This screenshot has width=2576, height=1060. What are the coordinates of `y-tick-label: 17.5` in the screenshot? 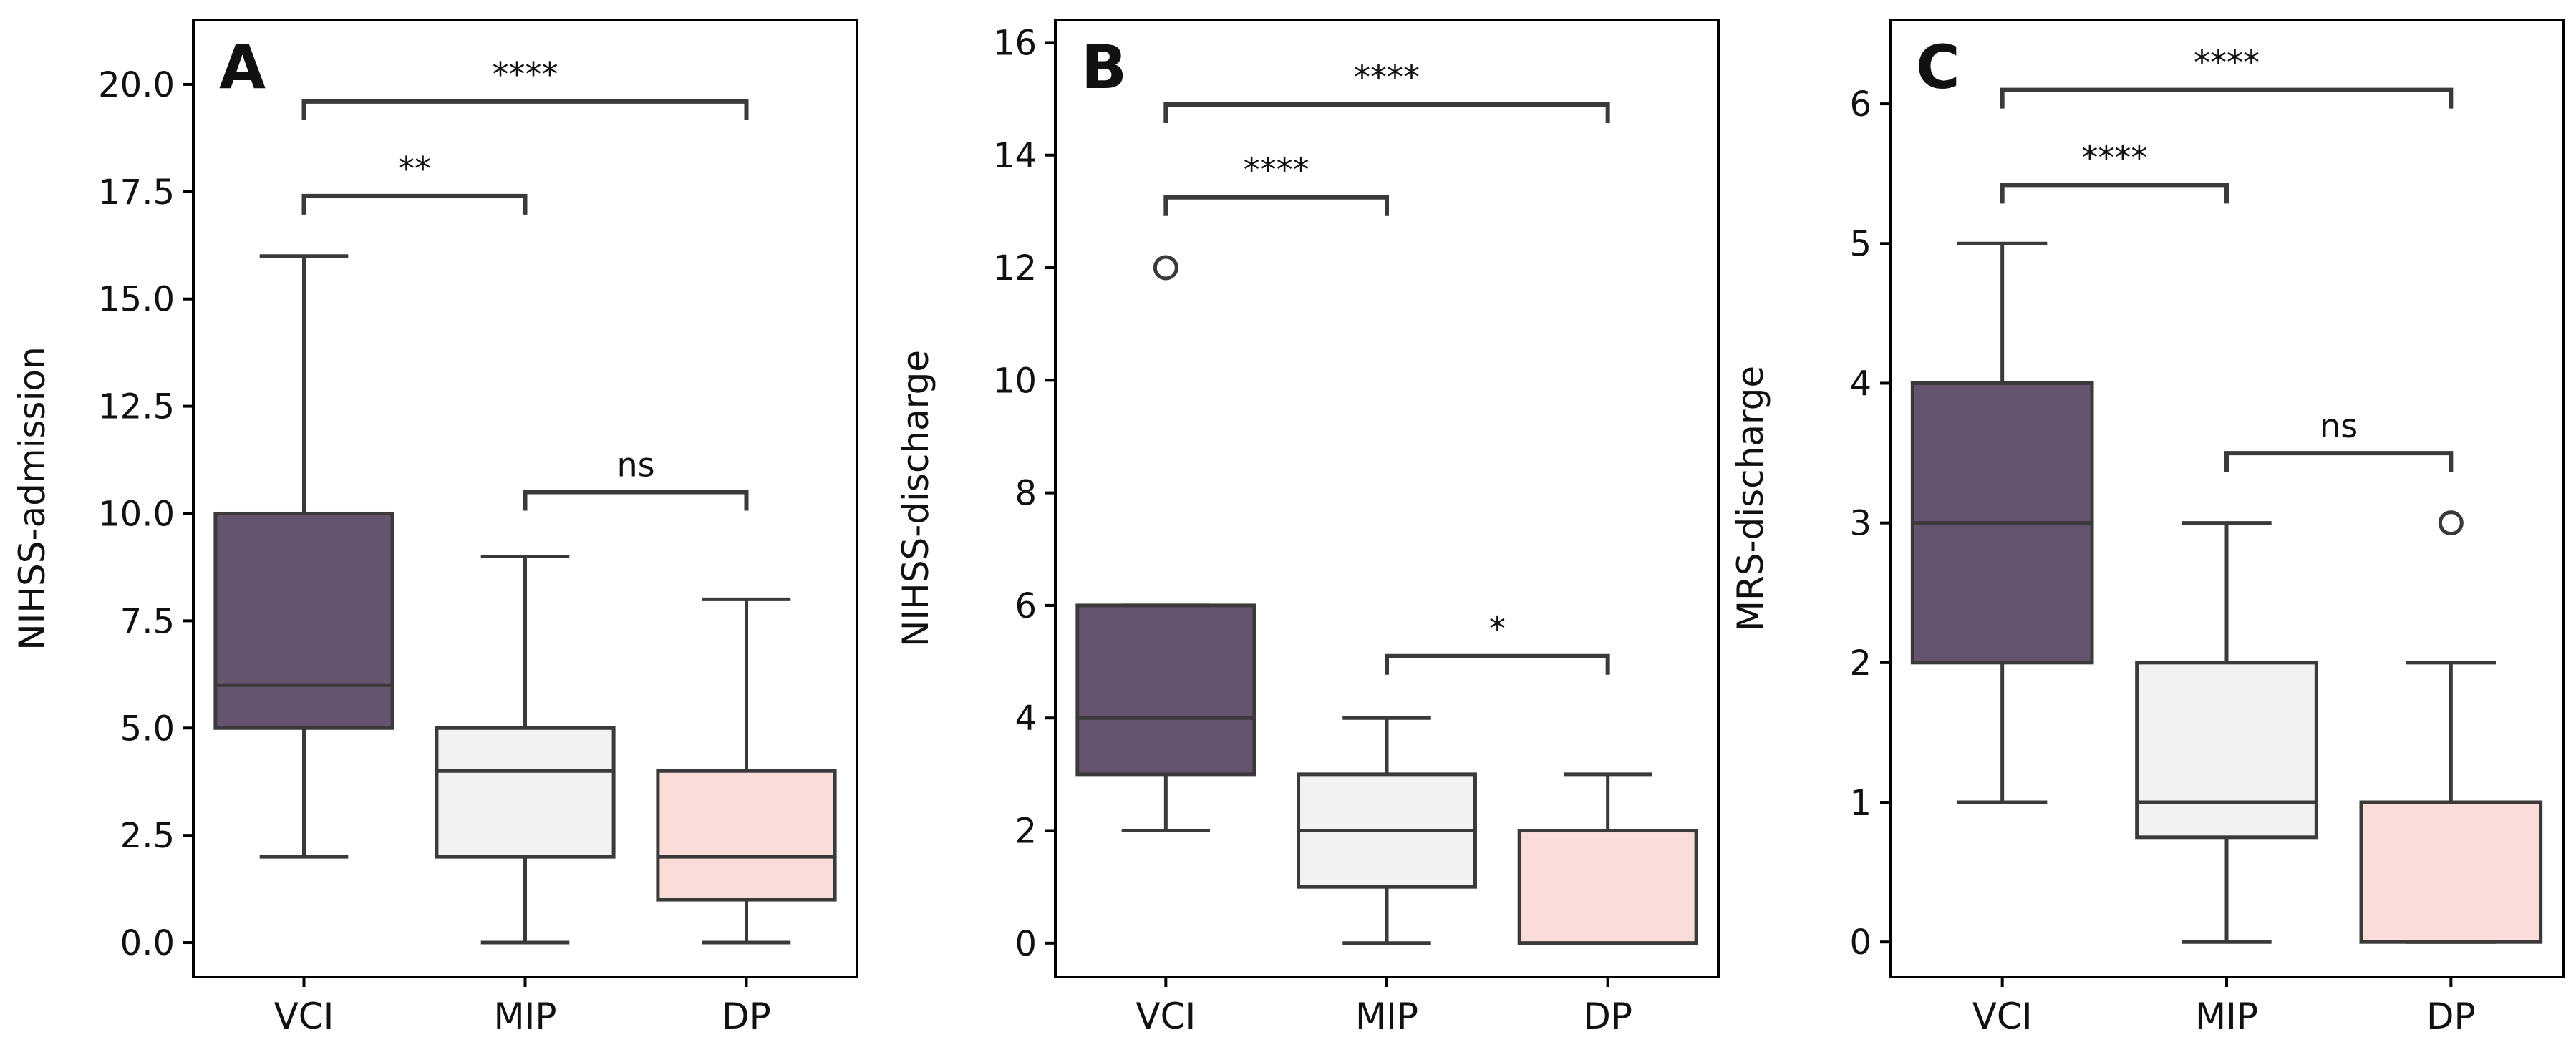 It's located at (136, 192).